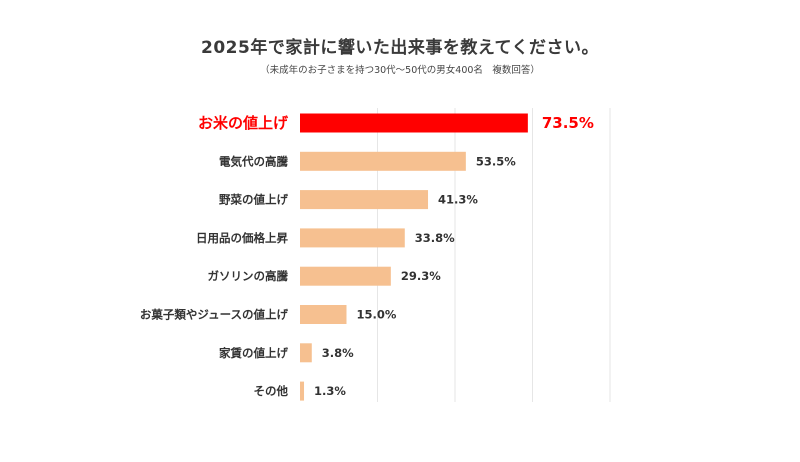 The height and width of the screenshot is (462, 800). Describe the element at coordinates (271, 391) in the screenshot. I see `category-label-8: その他` at that location.